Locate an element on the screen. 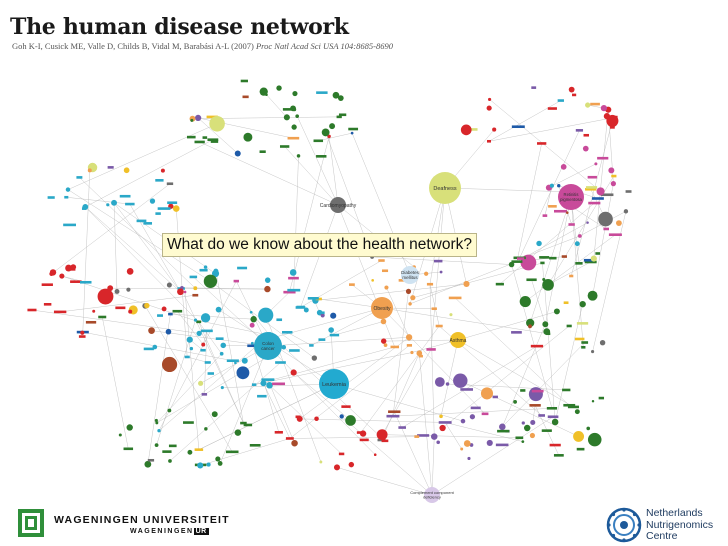 This screenshot has height=546, width=728. disease-hub-node is located at coordinates (268, 346).